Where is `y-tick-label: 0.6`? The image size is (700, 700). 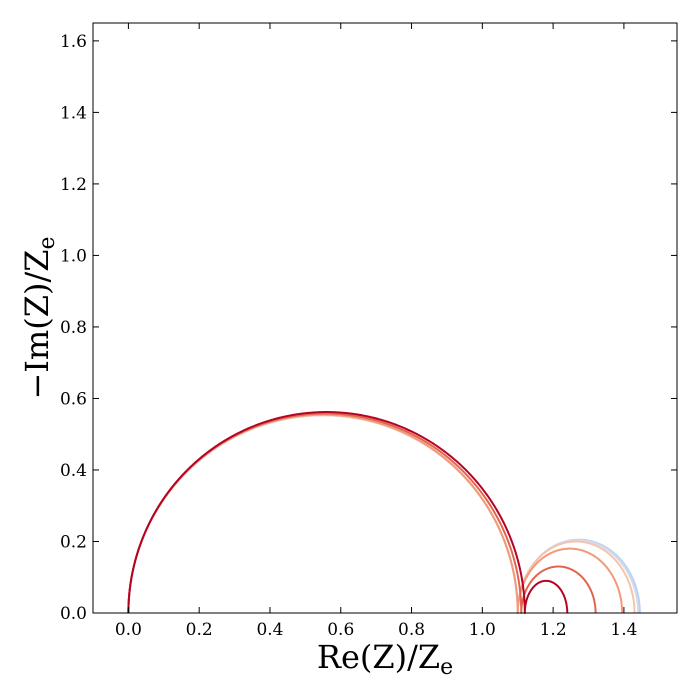 y-tick-label: 0.6 is located at coordinates (73, 399).